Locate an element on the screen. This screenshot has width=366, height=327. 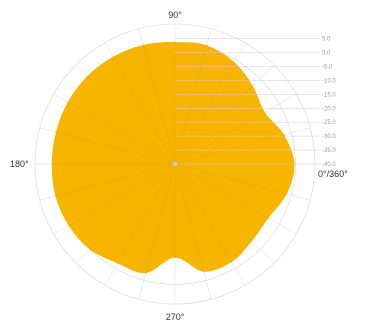
scale-tick-label: -10.0 is located at coordinates (329, 81).